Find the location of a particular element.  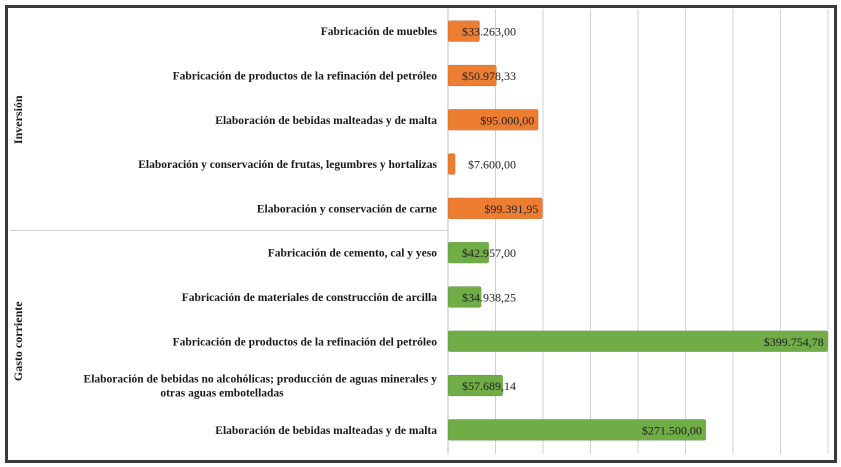

group-label: Gasto corriente is located at coordinates (18, 341).